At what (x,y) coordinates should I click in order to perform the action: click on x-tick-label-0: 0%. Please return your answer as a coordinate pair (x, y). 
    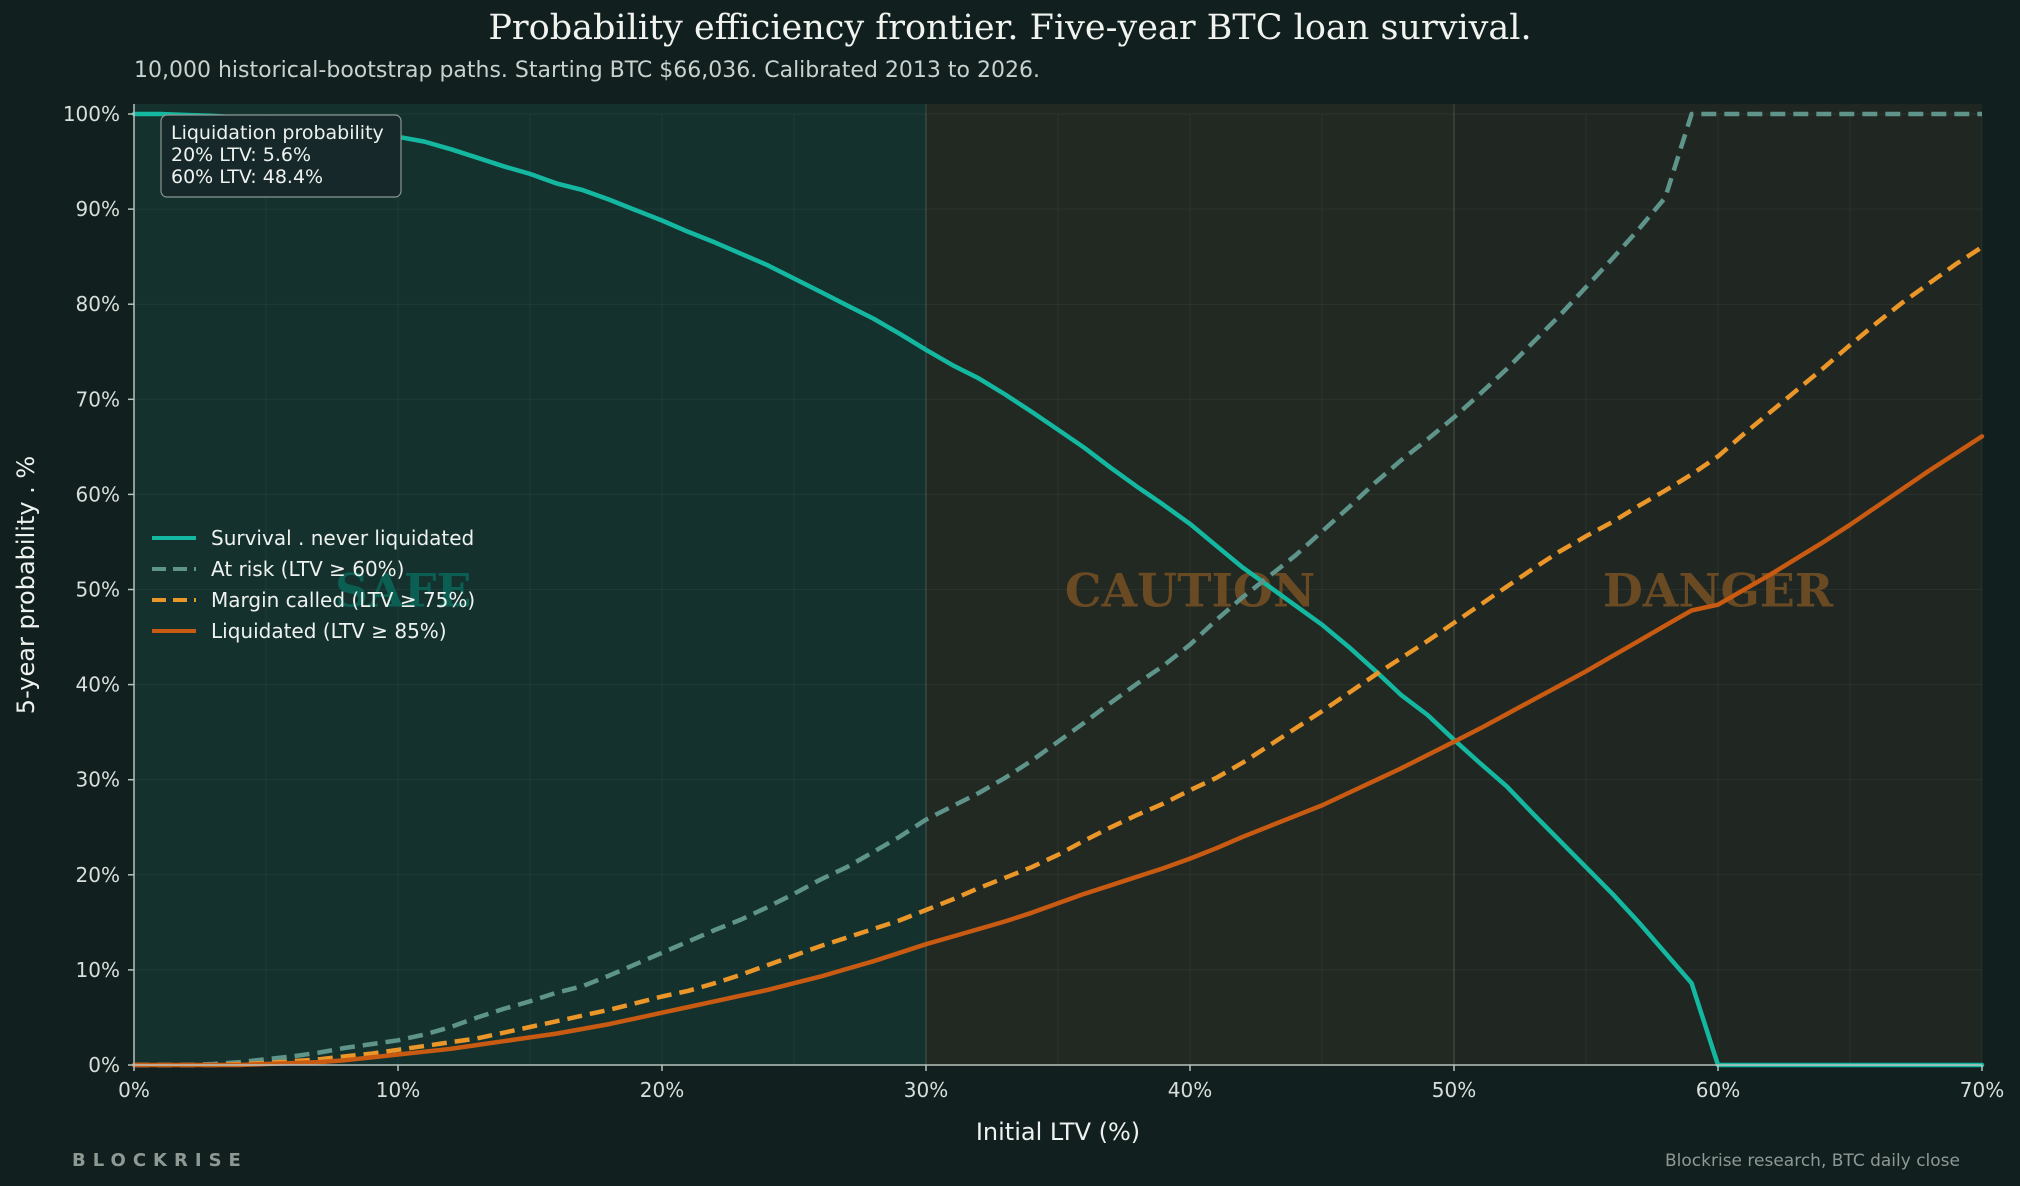
    Looking at the image, I should click on (134, 1090).